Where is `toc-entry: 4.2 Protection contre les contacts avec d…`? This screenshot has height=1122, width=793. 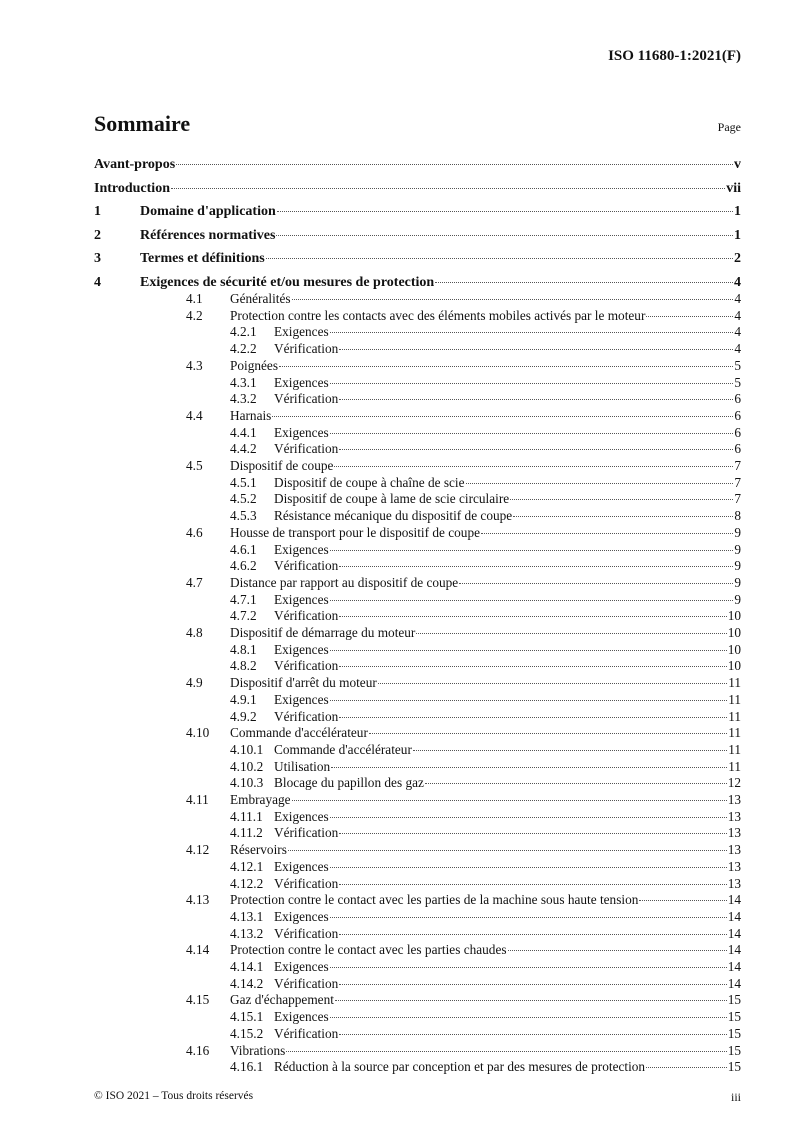 toc-entry: 4.2 Protection contre les contacts avec d… is located at coordinates (463, 316).